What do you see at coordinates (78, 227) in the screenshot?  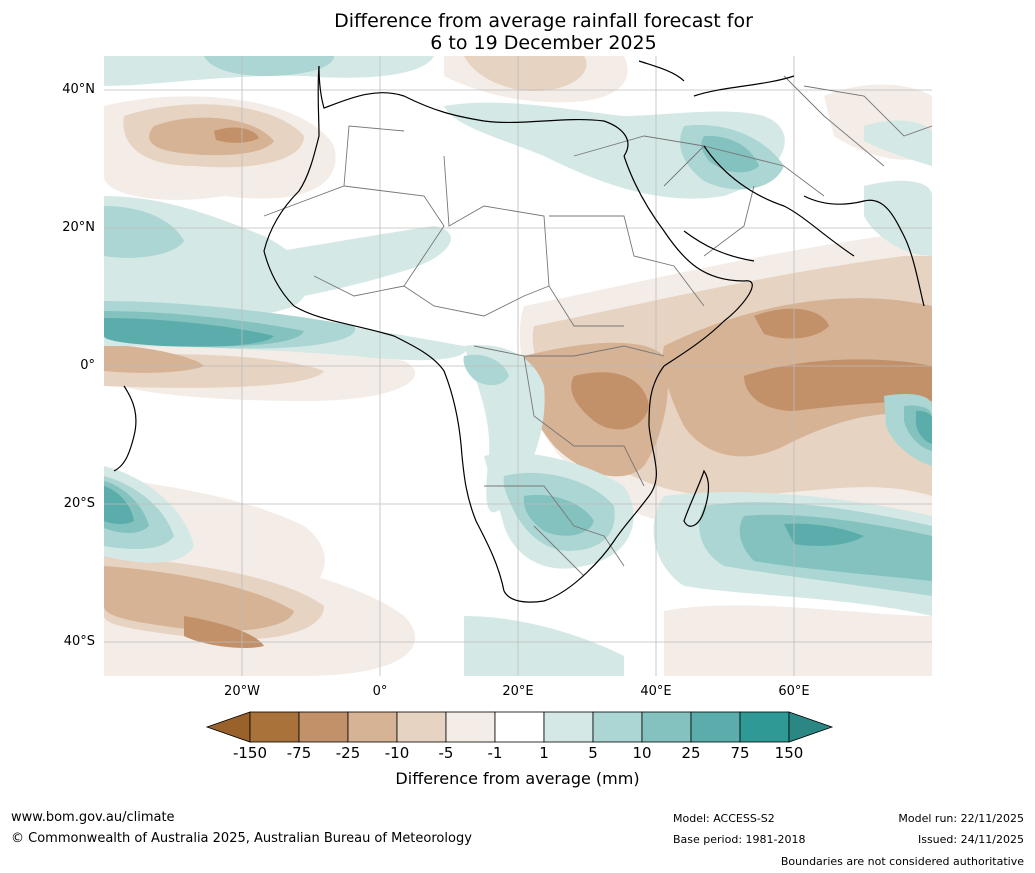 I see `lat-label-20n: 20°N` at bounding box center [78, 227].